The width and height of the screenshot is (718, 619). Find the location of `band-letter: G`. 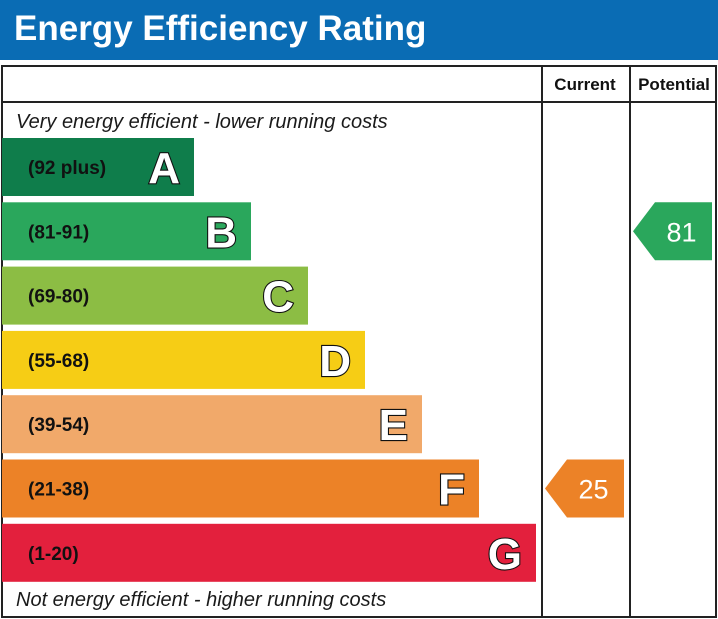

band-letter: G is located at coordinates (505, 554).